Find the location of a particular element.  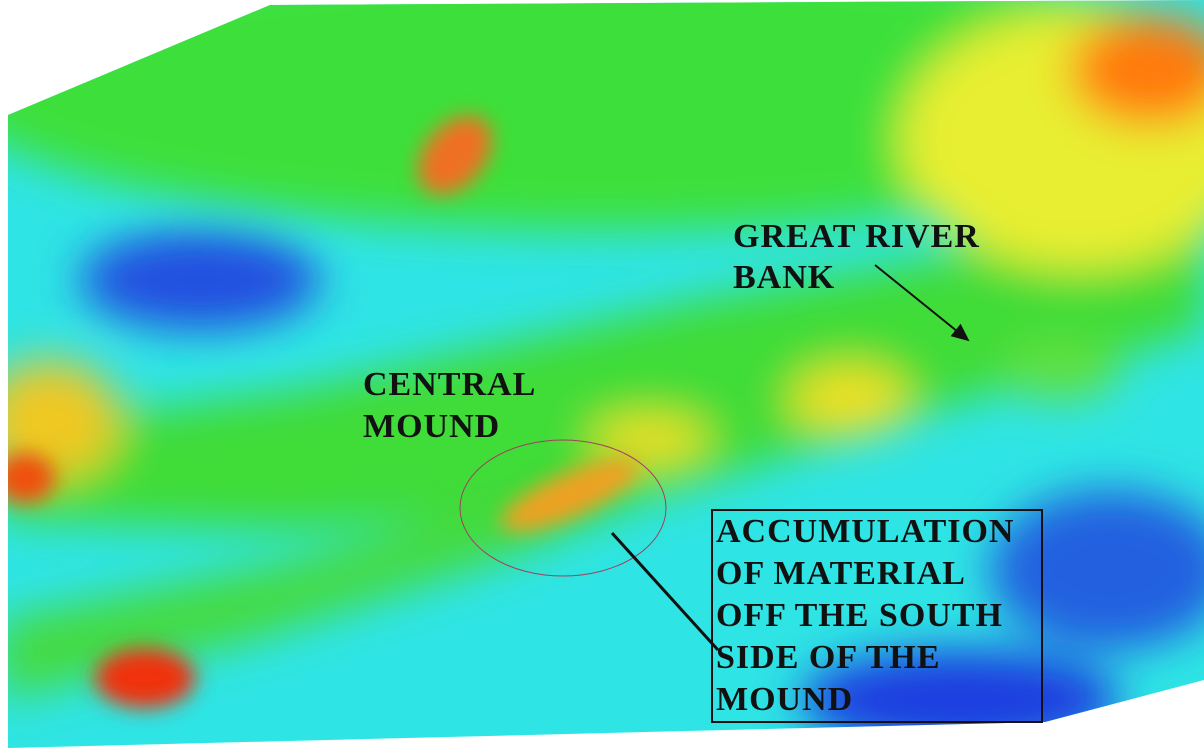

label: OFF THE SOUTH is located at coordinates (859, 615).